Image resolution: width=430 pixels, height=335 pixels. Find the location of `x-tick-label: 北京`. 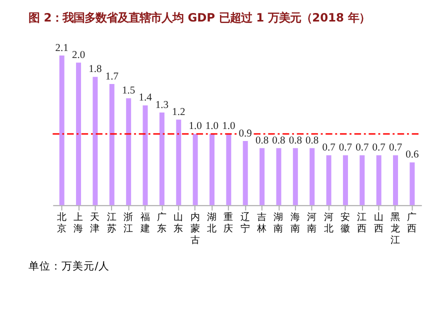

x-tick-label: 北京 is located at coordinates (61, 223).